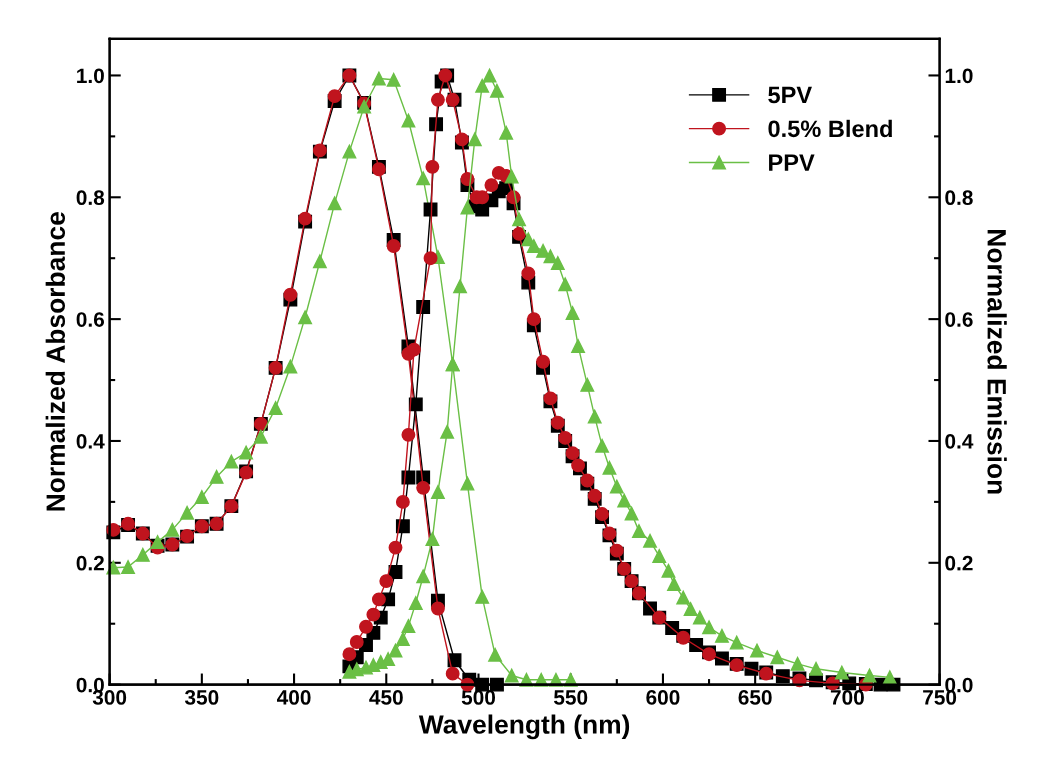 This screenshot has height=778, width=1044. I want to click on y2-axis-title: Normalized Emission, so click(997, 362).